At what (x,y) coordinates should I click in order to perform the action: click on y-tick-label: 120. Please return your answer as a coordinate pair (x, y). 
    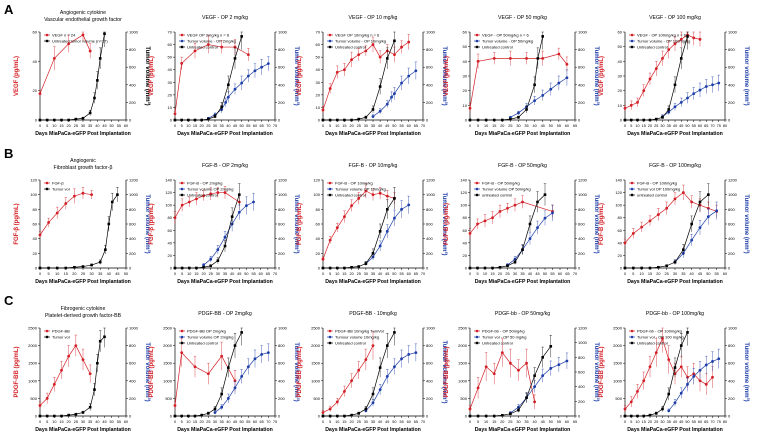
    Looking at the image, I should click on (618, 192).